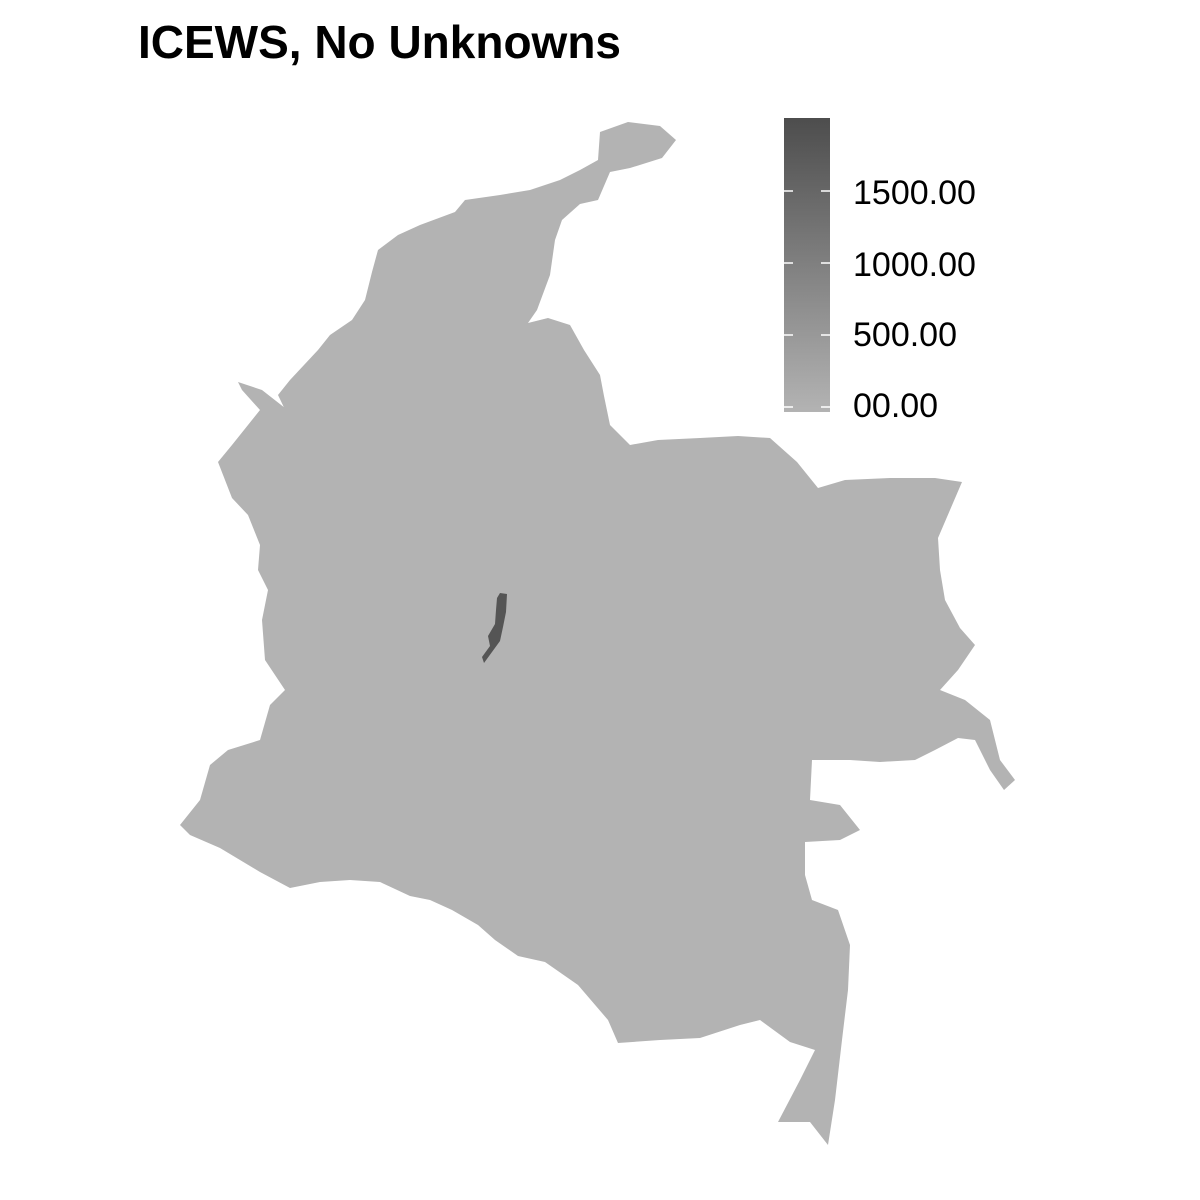 This screenshot has width=1200, height=1200. Describe the element at coordinates (914, 193) in the screenshot. I see `legend-label-1500: 1500.00` at that location.